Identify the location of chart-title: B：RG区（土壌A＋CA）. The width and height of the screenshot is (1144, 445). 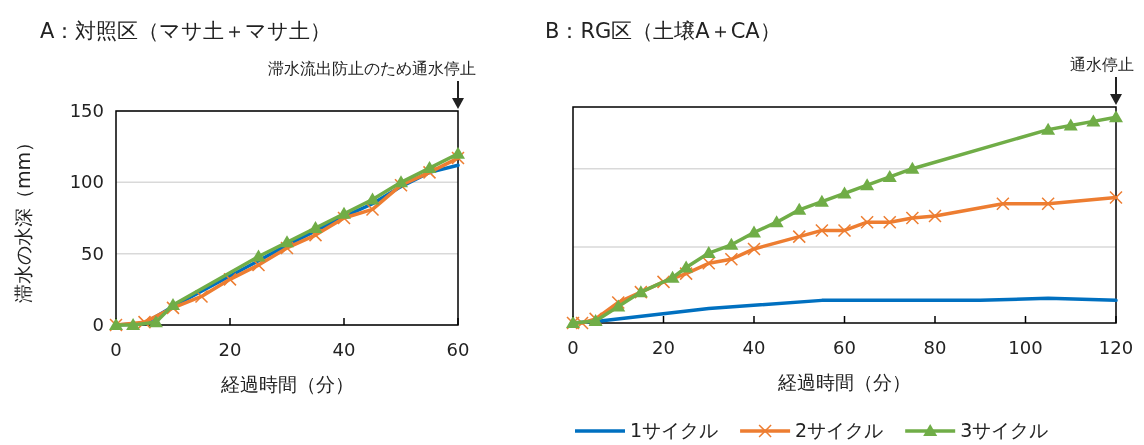
(663, 31).